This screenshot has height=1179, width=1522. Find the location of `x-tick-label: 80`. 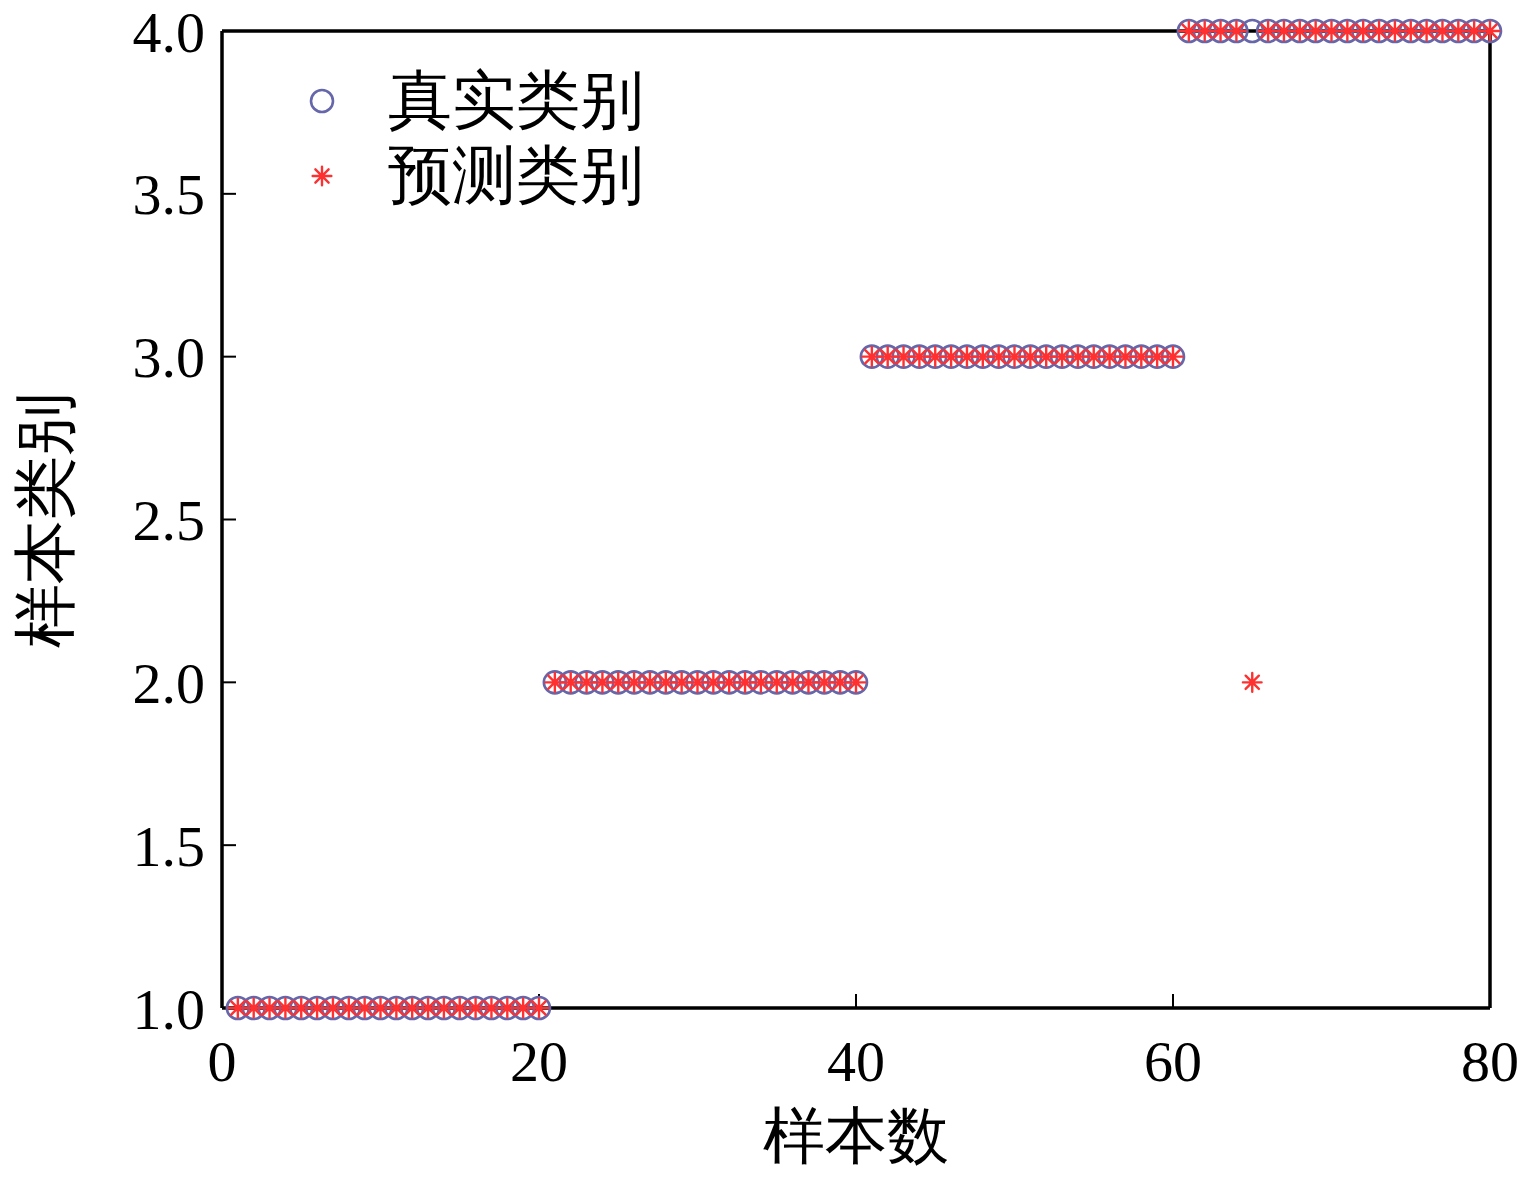

x-tick-label: 80 is located at coordinates (1490, 1062).